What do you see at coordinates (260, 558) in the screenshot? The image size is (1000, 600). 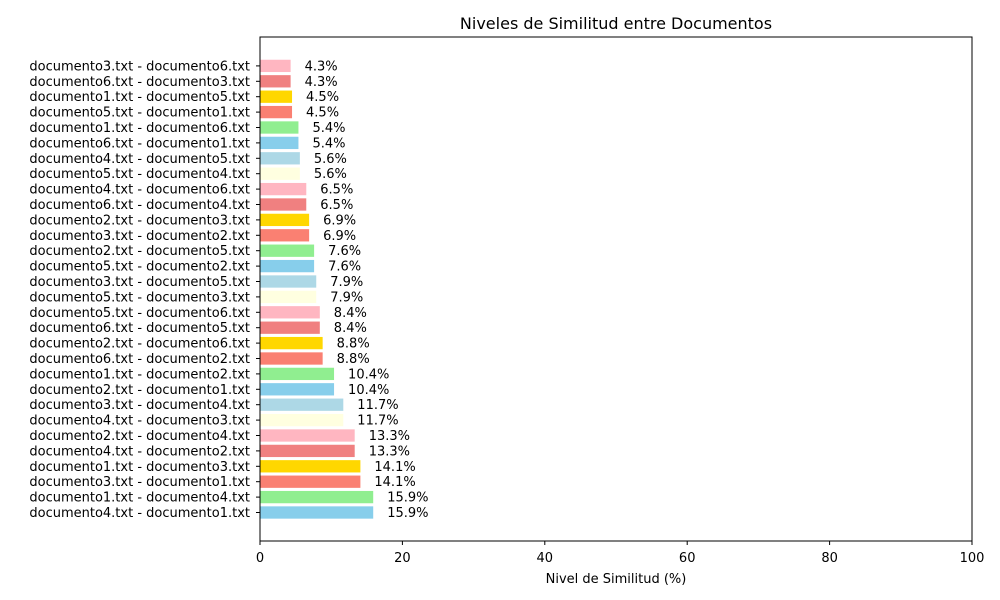 I see `x-tick-label: 0` at bounding box center [260, 558].